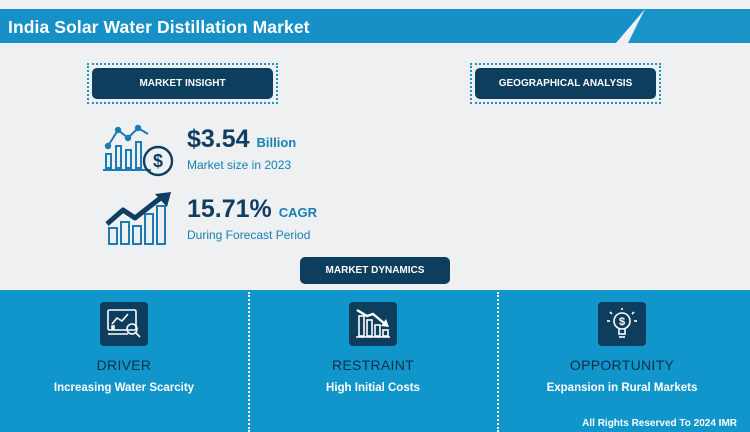  I want to click on restraint-column: RESTRAINT High Initial Costs, so click(373, 361).